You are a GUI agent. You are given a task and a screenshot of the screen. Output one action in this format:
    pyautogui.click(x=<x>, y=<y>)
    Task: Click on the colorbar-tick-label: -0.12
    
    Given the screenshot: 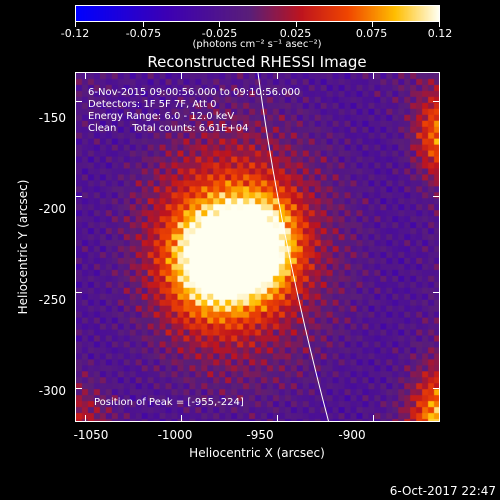 What is the action you would take?
    pyautogui.click(x=75, y=33)
    